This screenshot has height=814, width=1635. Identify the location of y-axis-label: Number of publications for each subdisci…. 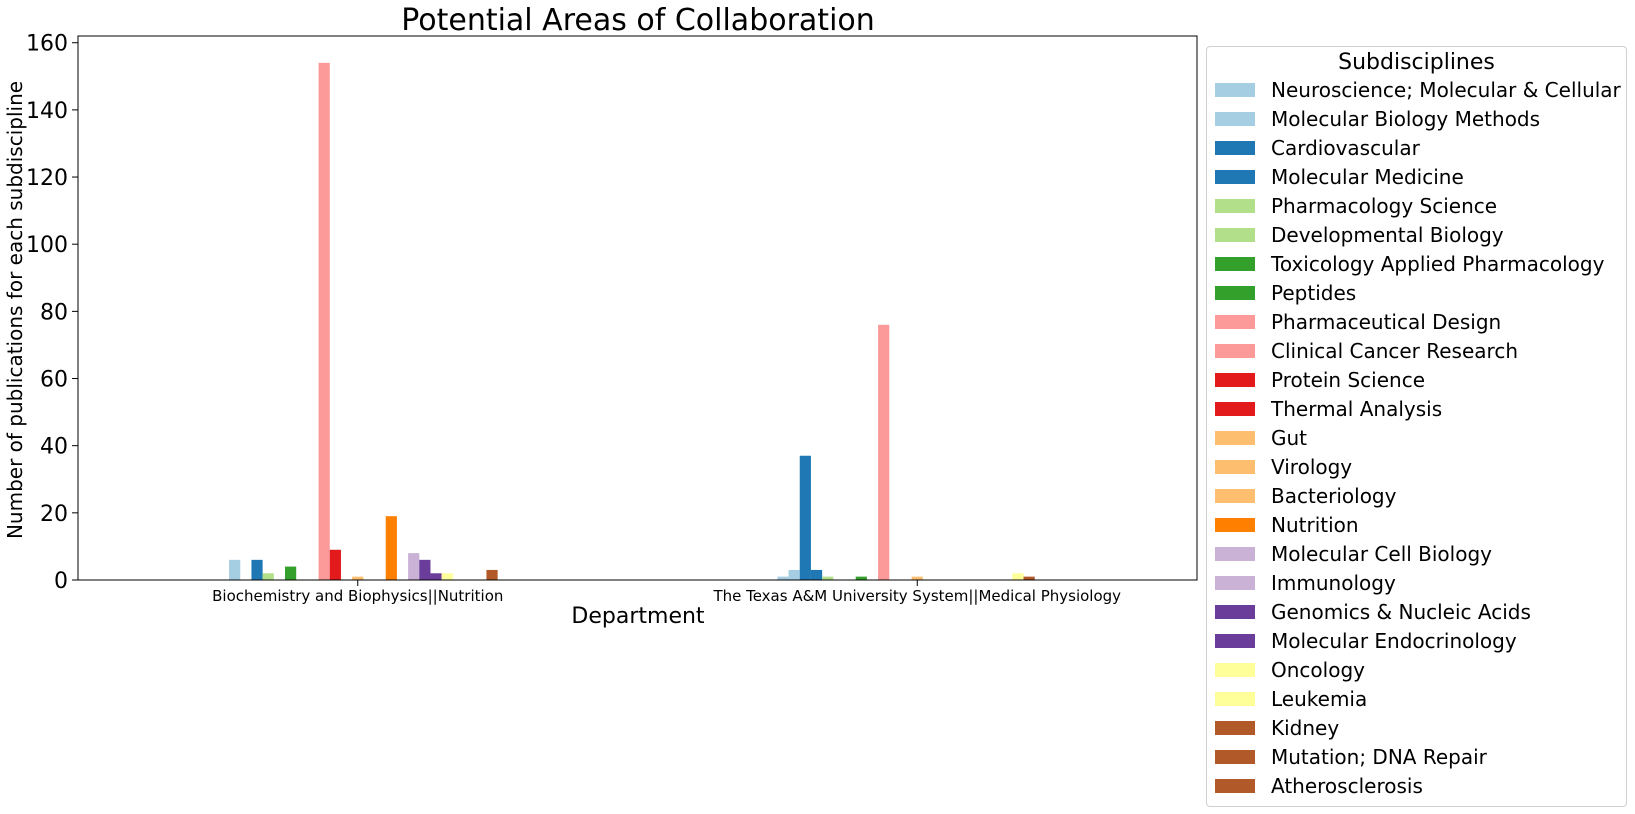
(15, 310).